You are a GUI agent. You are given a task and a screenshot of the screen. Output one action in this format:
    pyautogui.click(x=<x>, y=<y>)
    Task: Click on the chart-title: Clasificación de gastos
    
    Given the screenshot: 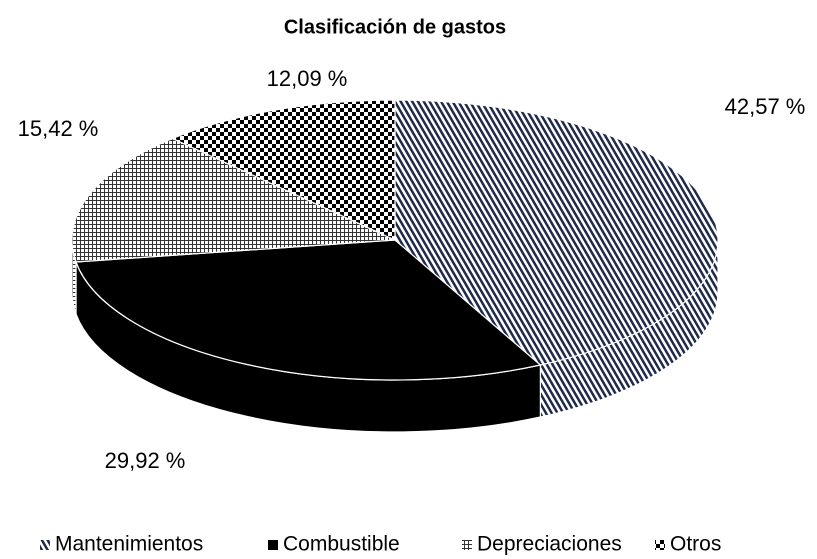 What is the action you would take?
    pyautogui.click(x=395, y=27)
    